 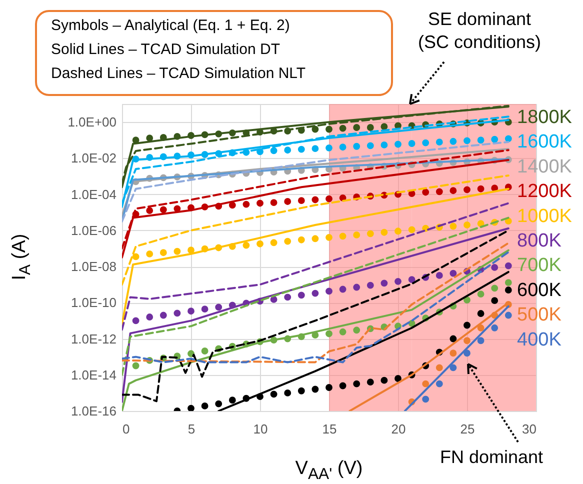 What do you see at coordinates (539, 241) in the screenshot?
I see `series-label: 800K` at bounding box center [539, 241].